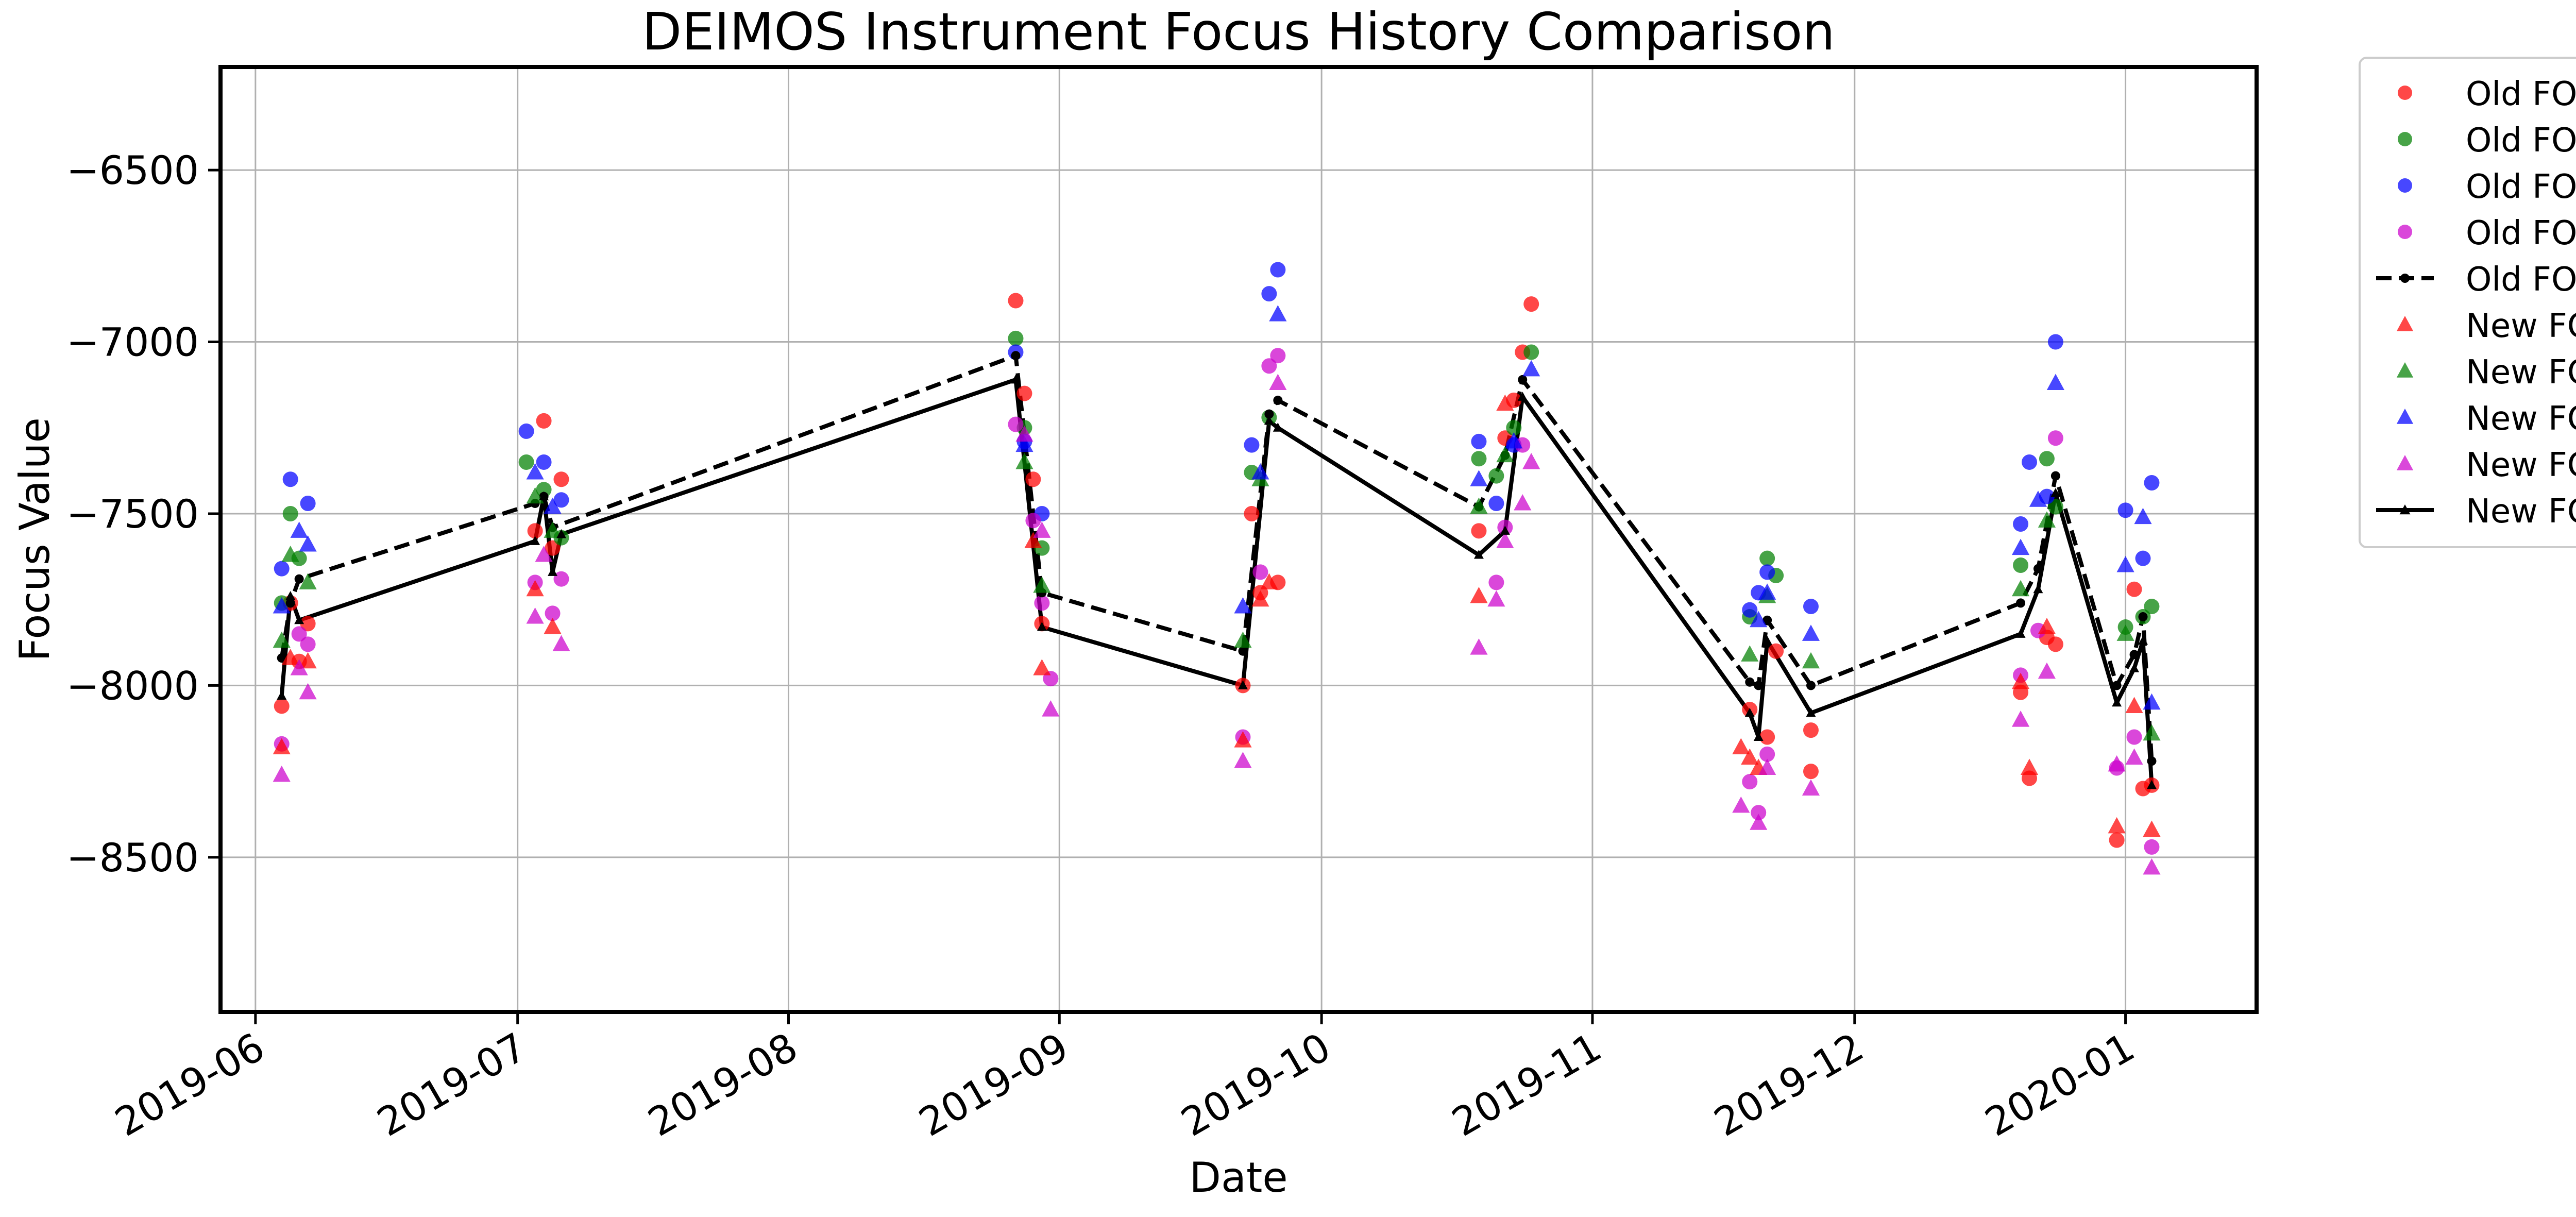  I want to click on y-tick-label: −8500, so click(132, 858).